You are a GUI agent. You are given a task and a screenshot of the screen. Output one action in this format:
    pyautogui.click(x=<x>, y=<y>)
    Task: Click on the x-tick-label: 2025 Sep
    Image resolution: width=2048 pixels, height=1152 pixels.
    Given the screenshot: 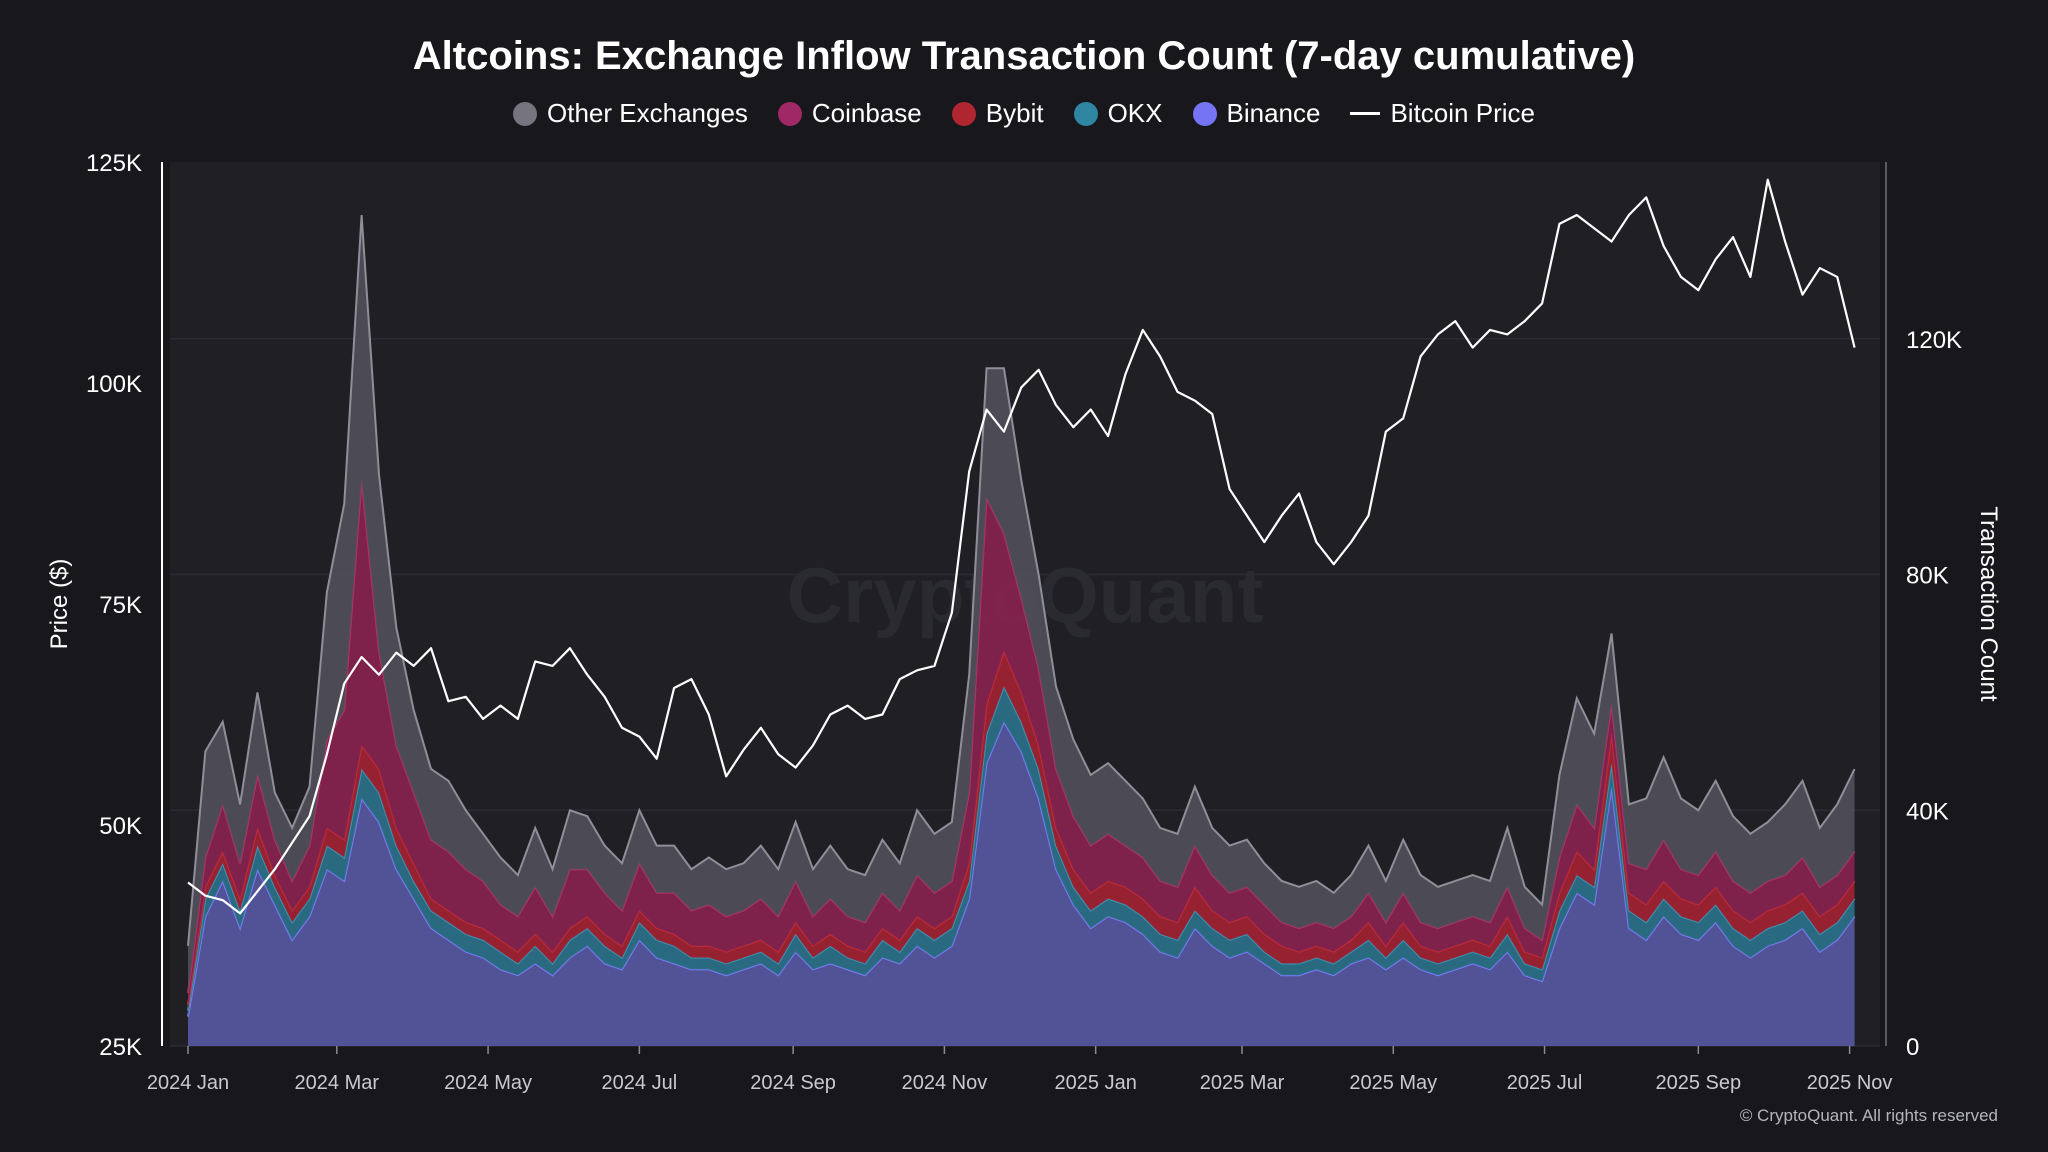 What is the action you would take?
    pyautogui.click(x=1698, y=1083)
    